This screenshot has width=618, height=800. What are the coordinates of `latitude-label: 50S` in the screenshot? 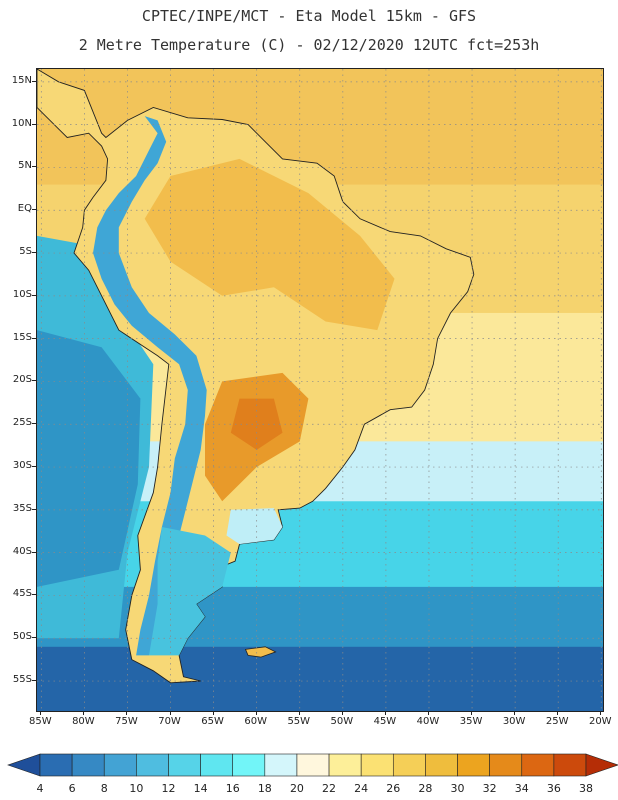 It's located at (22, 637).